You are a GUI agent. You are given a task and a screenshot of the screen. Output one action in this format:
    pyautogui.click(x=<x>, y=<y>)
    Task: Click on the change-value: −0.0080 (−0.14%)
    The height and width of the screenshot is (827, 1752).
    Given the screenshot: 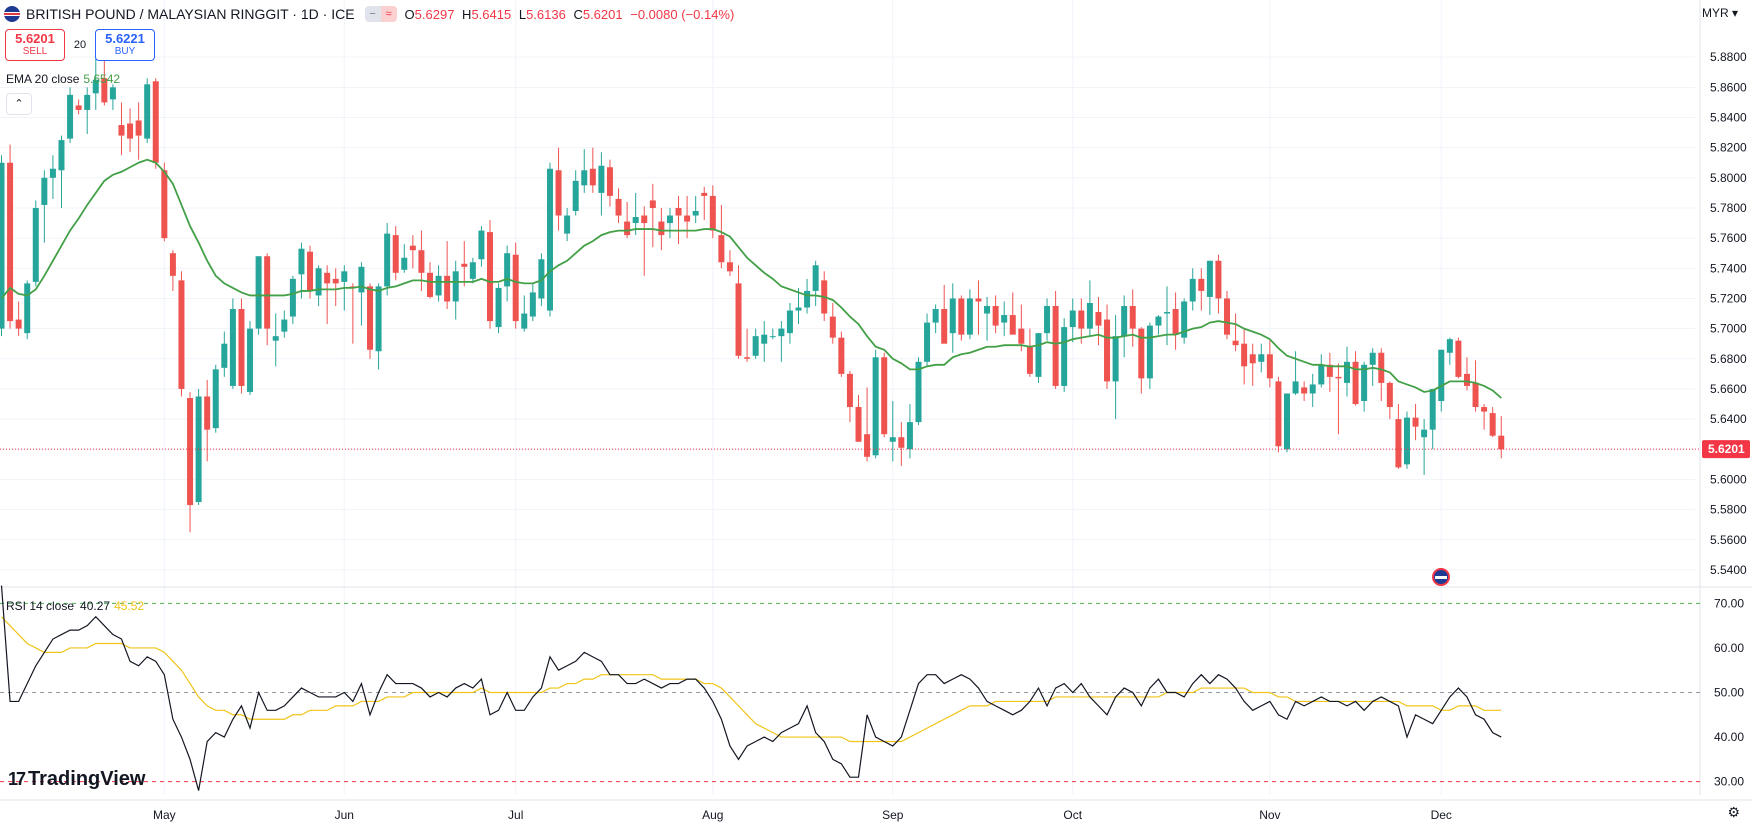 What is the action you would take?
    pyautogui.click(x=682, y=14)
    